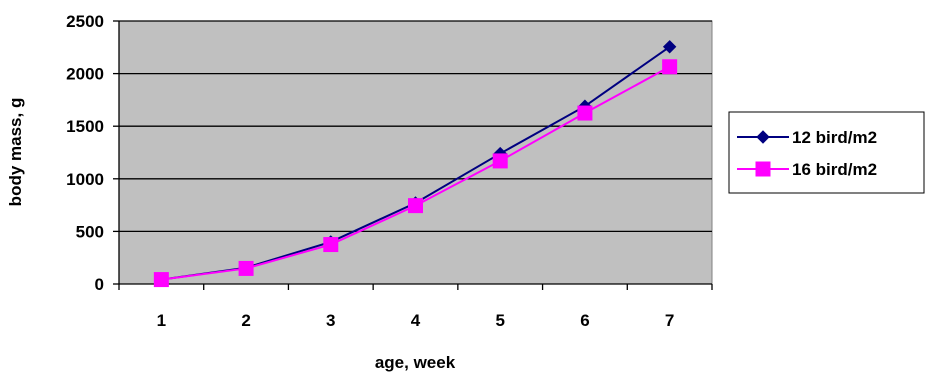 The height and width of the screenshot is (374, 928). Describe the element at coordinates (85, 21) in the screenshot. I see `y-tick-label: 2500` at that location.